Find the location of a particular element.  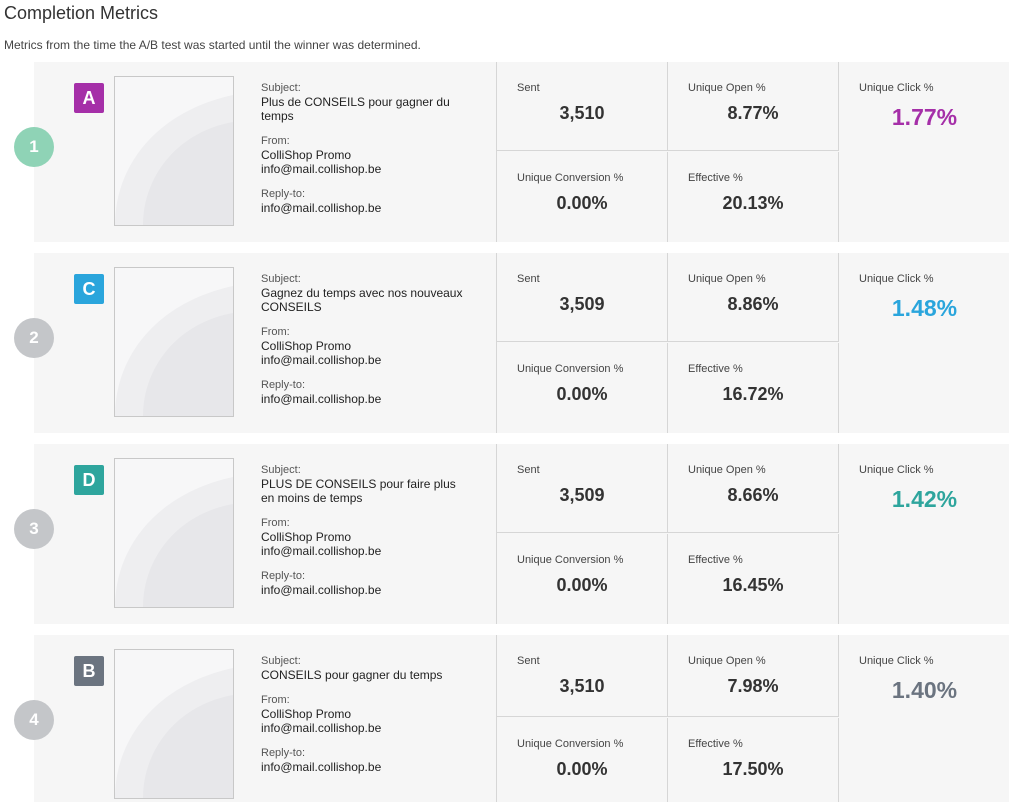

metric-unique-click-value: 1.77% is located at coordinates (924, 117).